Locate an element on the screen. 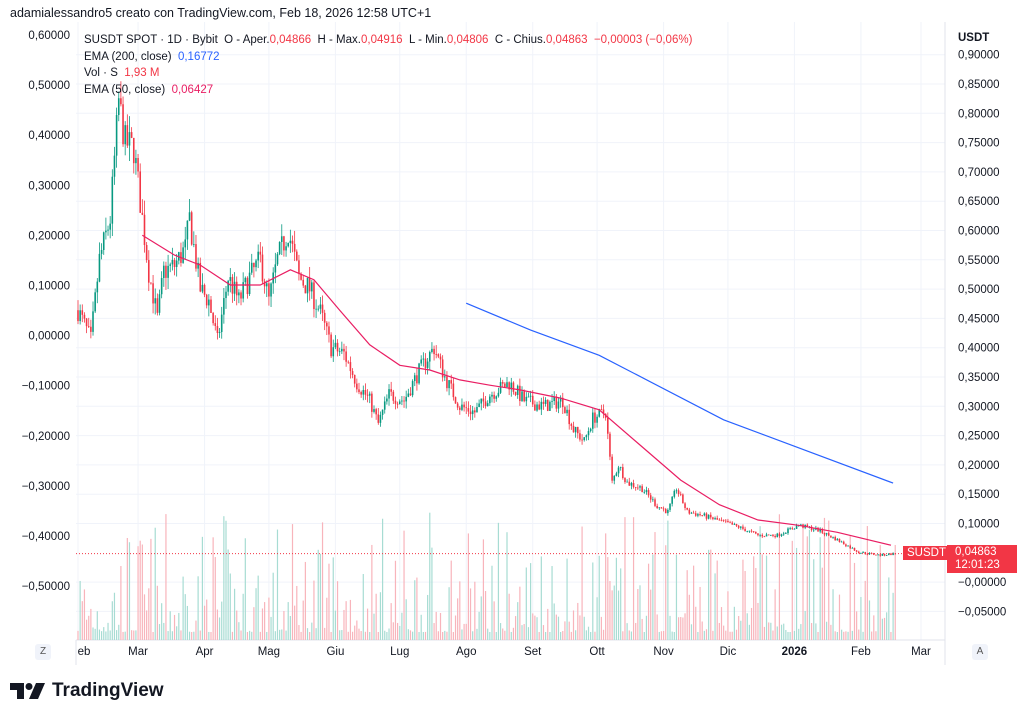 The height and width of the screenshot is (717, 1024). auto-scale-button: A is located at coordinates (980, 652).